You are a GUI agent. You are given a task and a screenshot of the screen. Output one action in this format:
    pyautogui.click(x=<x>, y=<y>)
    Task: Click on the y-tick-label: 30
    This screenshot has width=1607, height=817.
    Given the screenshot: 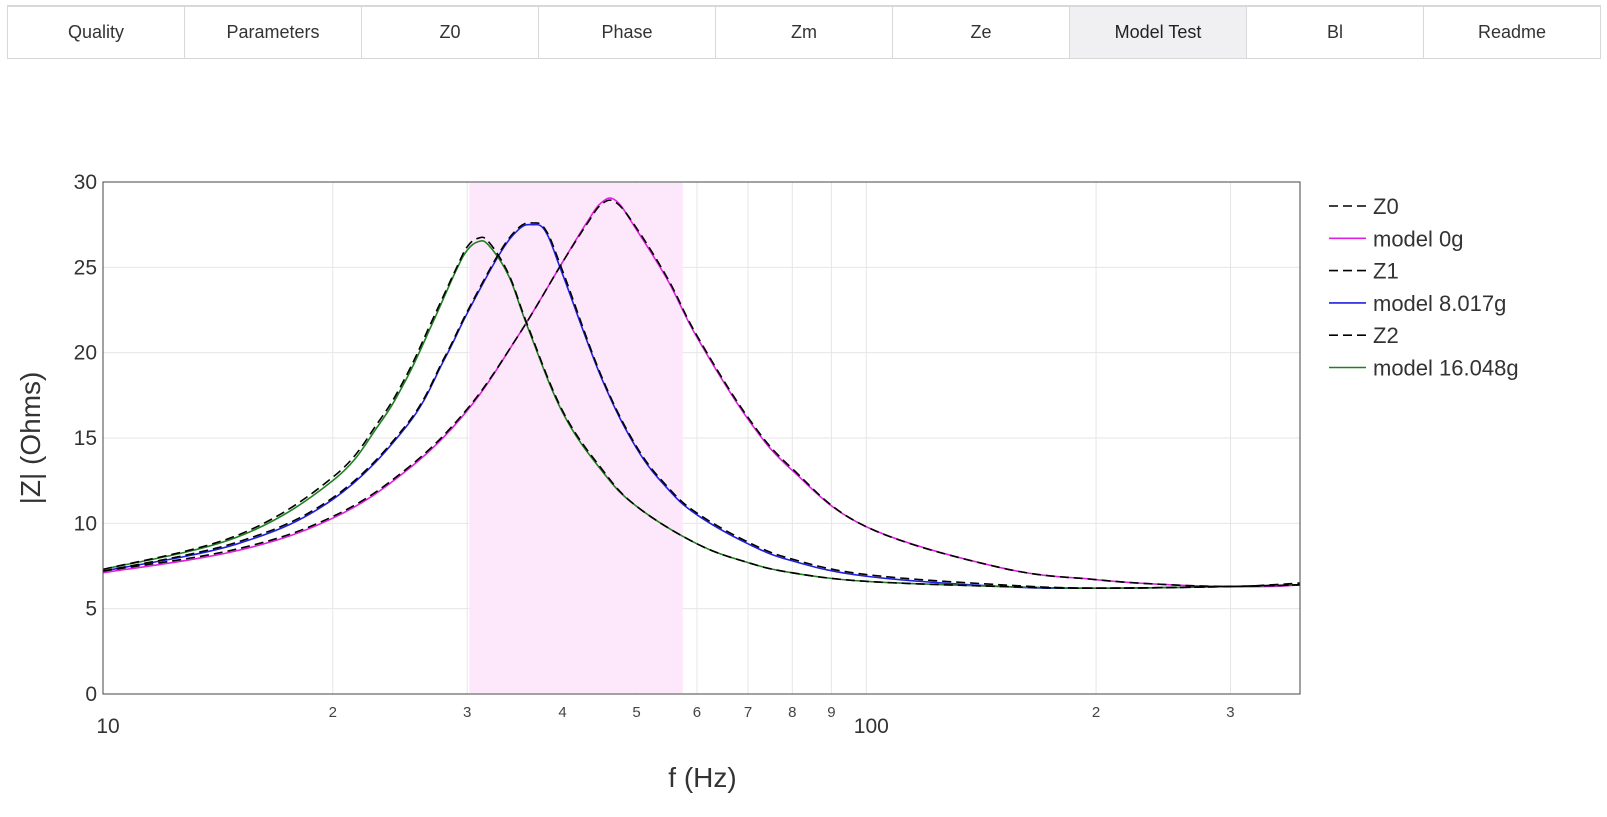 What is the action you would take?
    pyautogui.click(x=85, y=182)
    